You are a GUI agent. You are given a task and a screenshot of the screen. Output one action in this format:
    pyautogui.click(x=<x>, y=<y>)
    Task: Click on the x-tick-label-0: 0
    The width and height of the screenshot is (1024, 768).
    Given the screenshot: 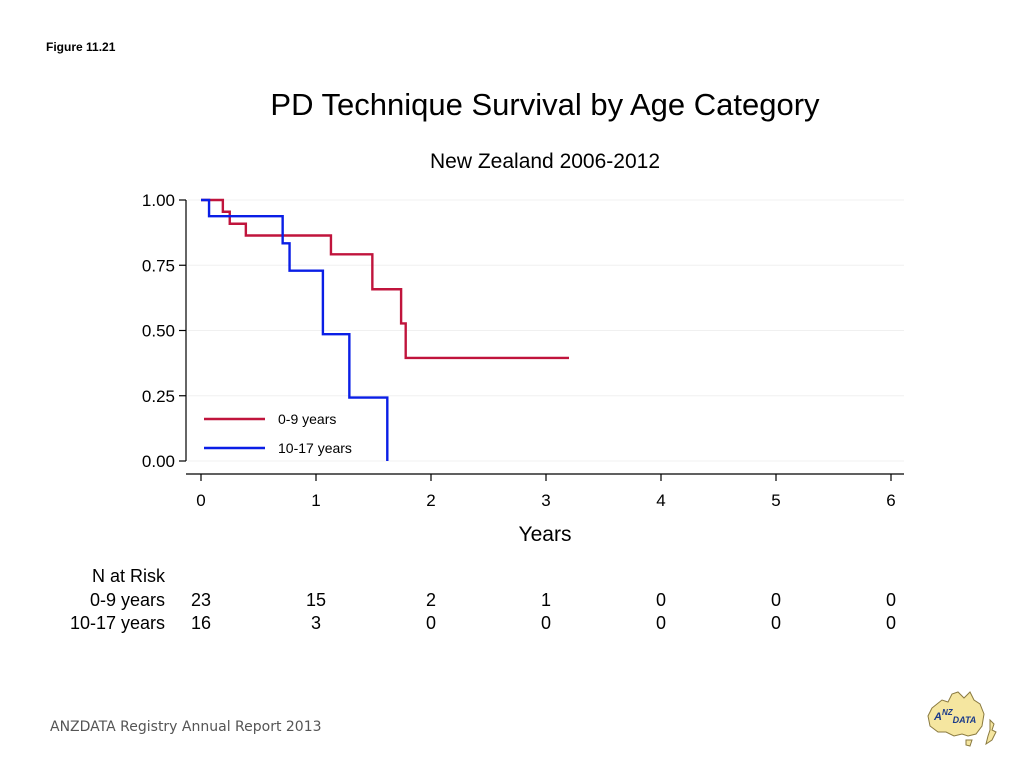 What is the action you would take?
    pyautogui.click(x=200, y=500)
    